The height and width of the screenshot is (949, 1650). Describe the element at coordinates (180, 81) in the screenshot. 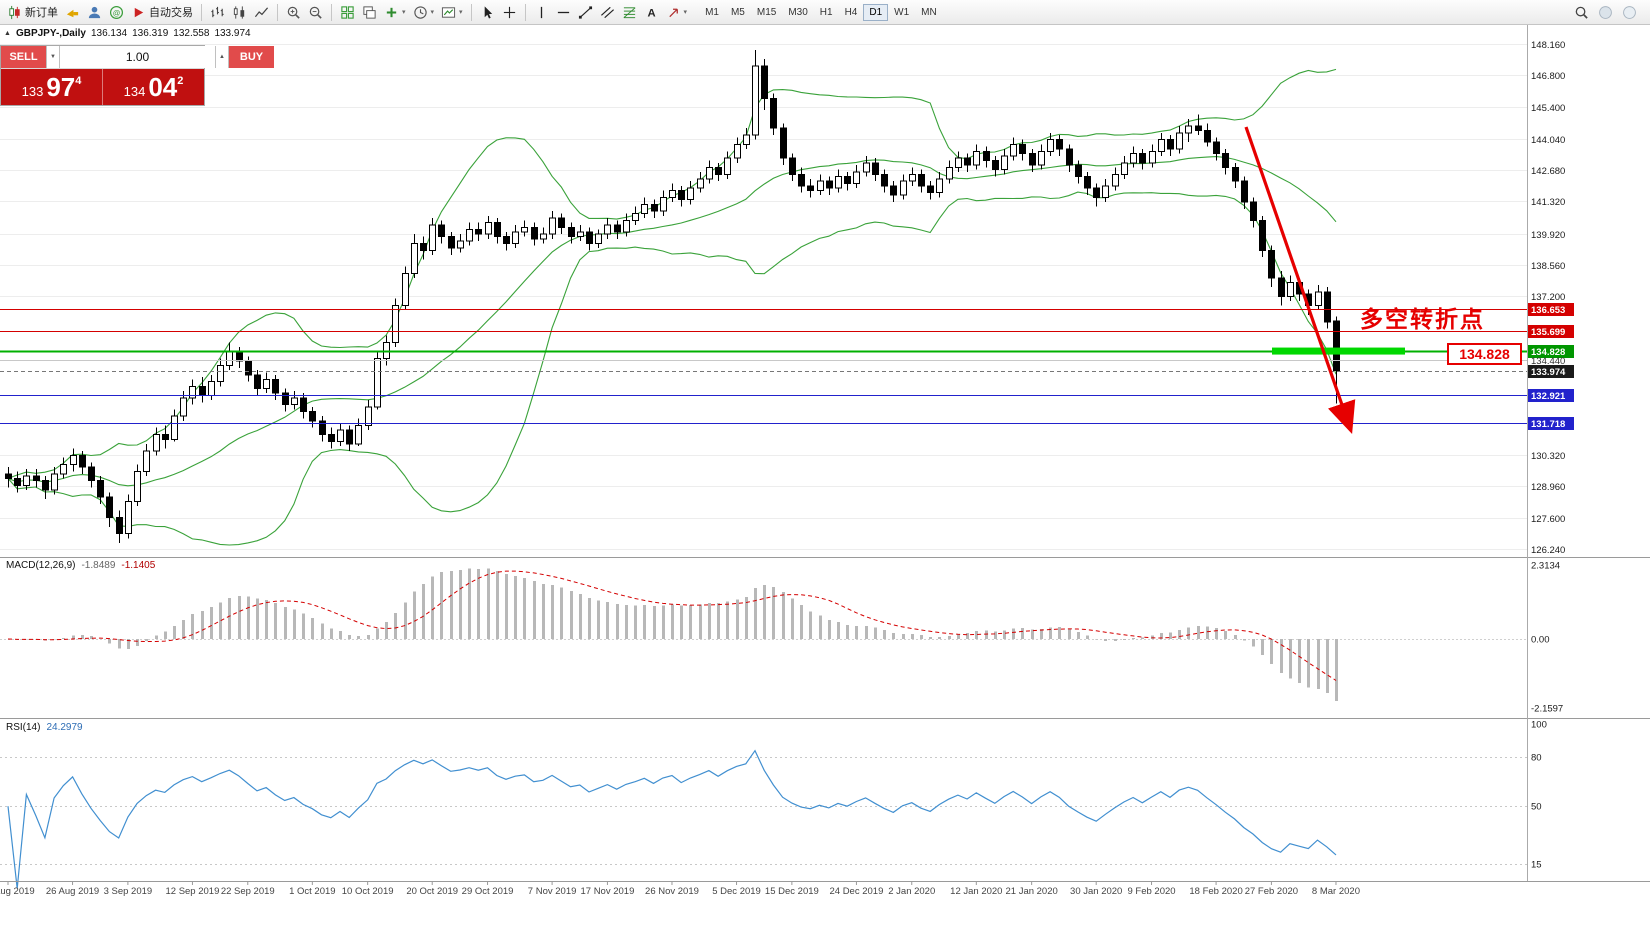

I see `buy-price-sup: 2` at that location.